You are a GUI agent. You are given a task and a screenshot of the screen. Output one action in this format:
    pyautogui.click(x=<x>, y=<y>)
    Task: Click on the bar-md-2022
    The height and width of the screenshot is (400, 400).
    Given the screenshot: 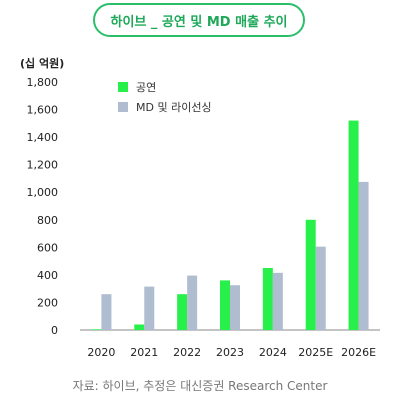 What is the action you would take?
    pyautogui.click(x=192, y=302)
    